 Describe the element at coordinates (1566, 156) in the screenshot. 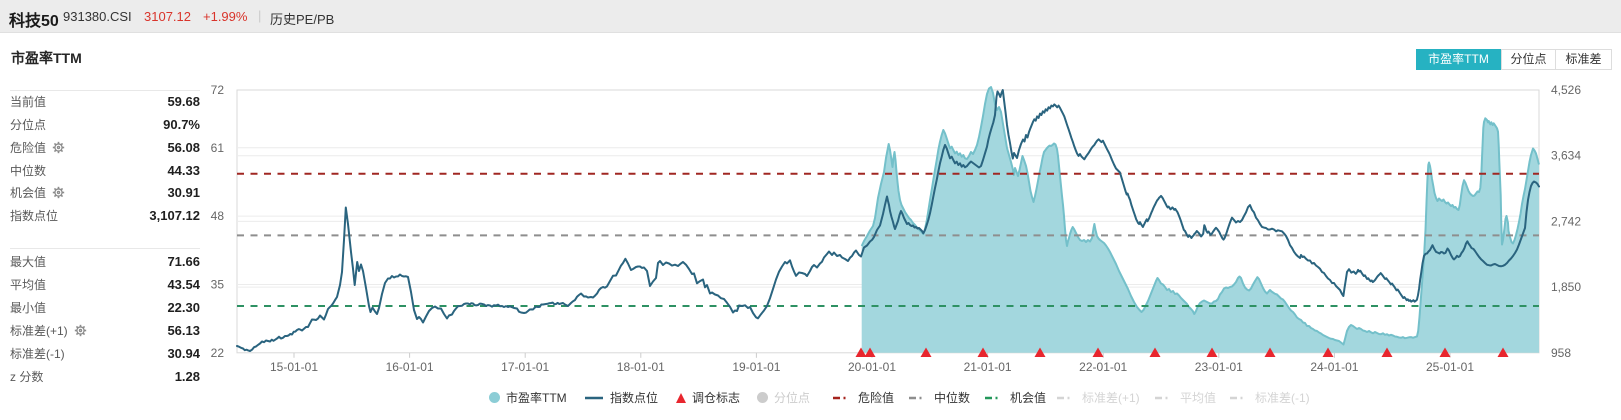

I see `svg-text: 3,634` at that location.